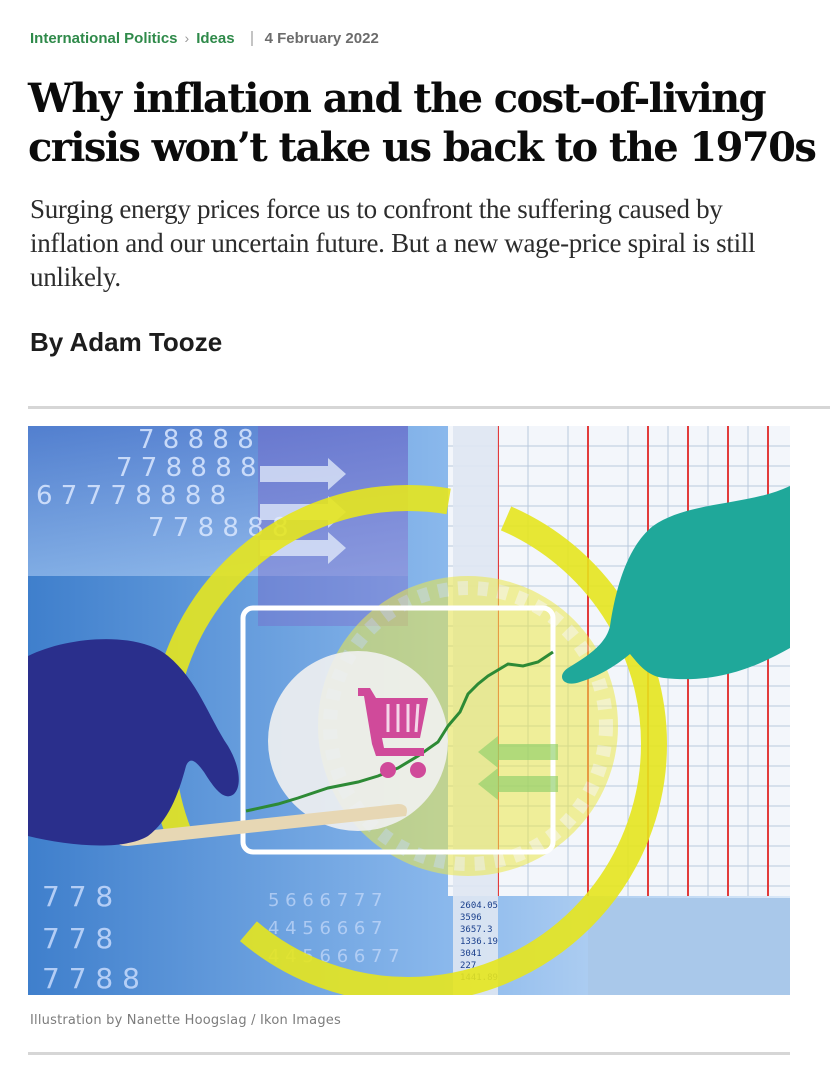  I want to click on breadcrumb-link-international-politics: International Politics, so click(104, 38).